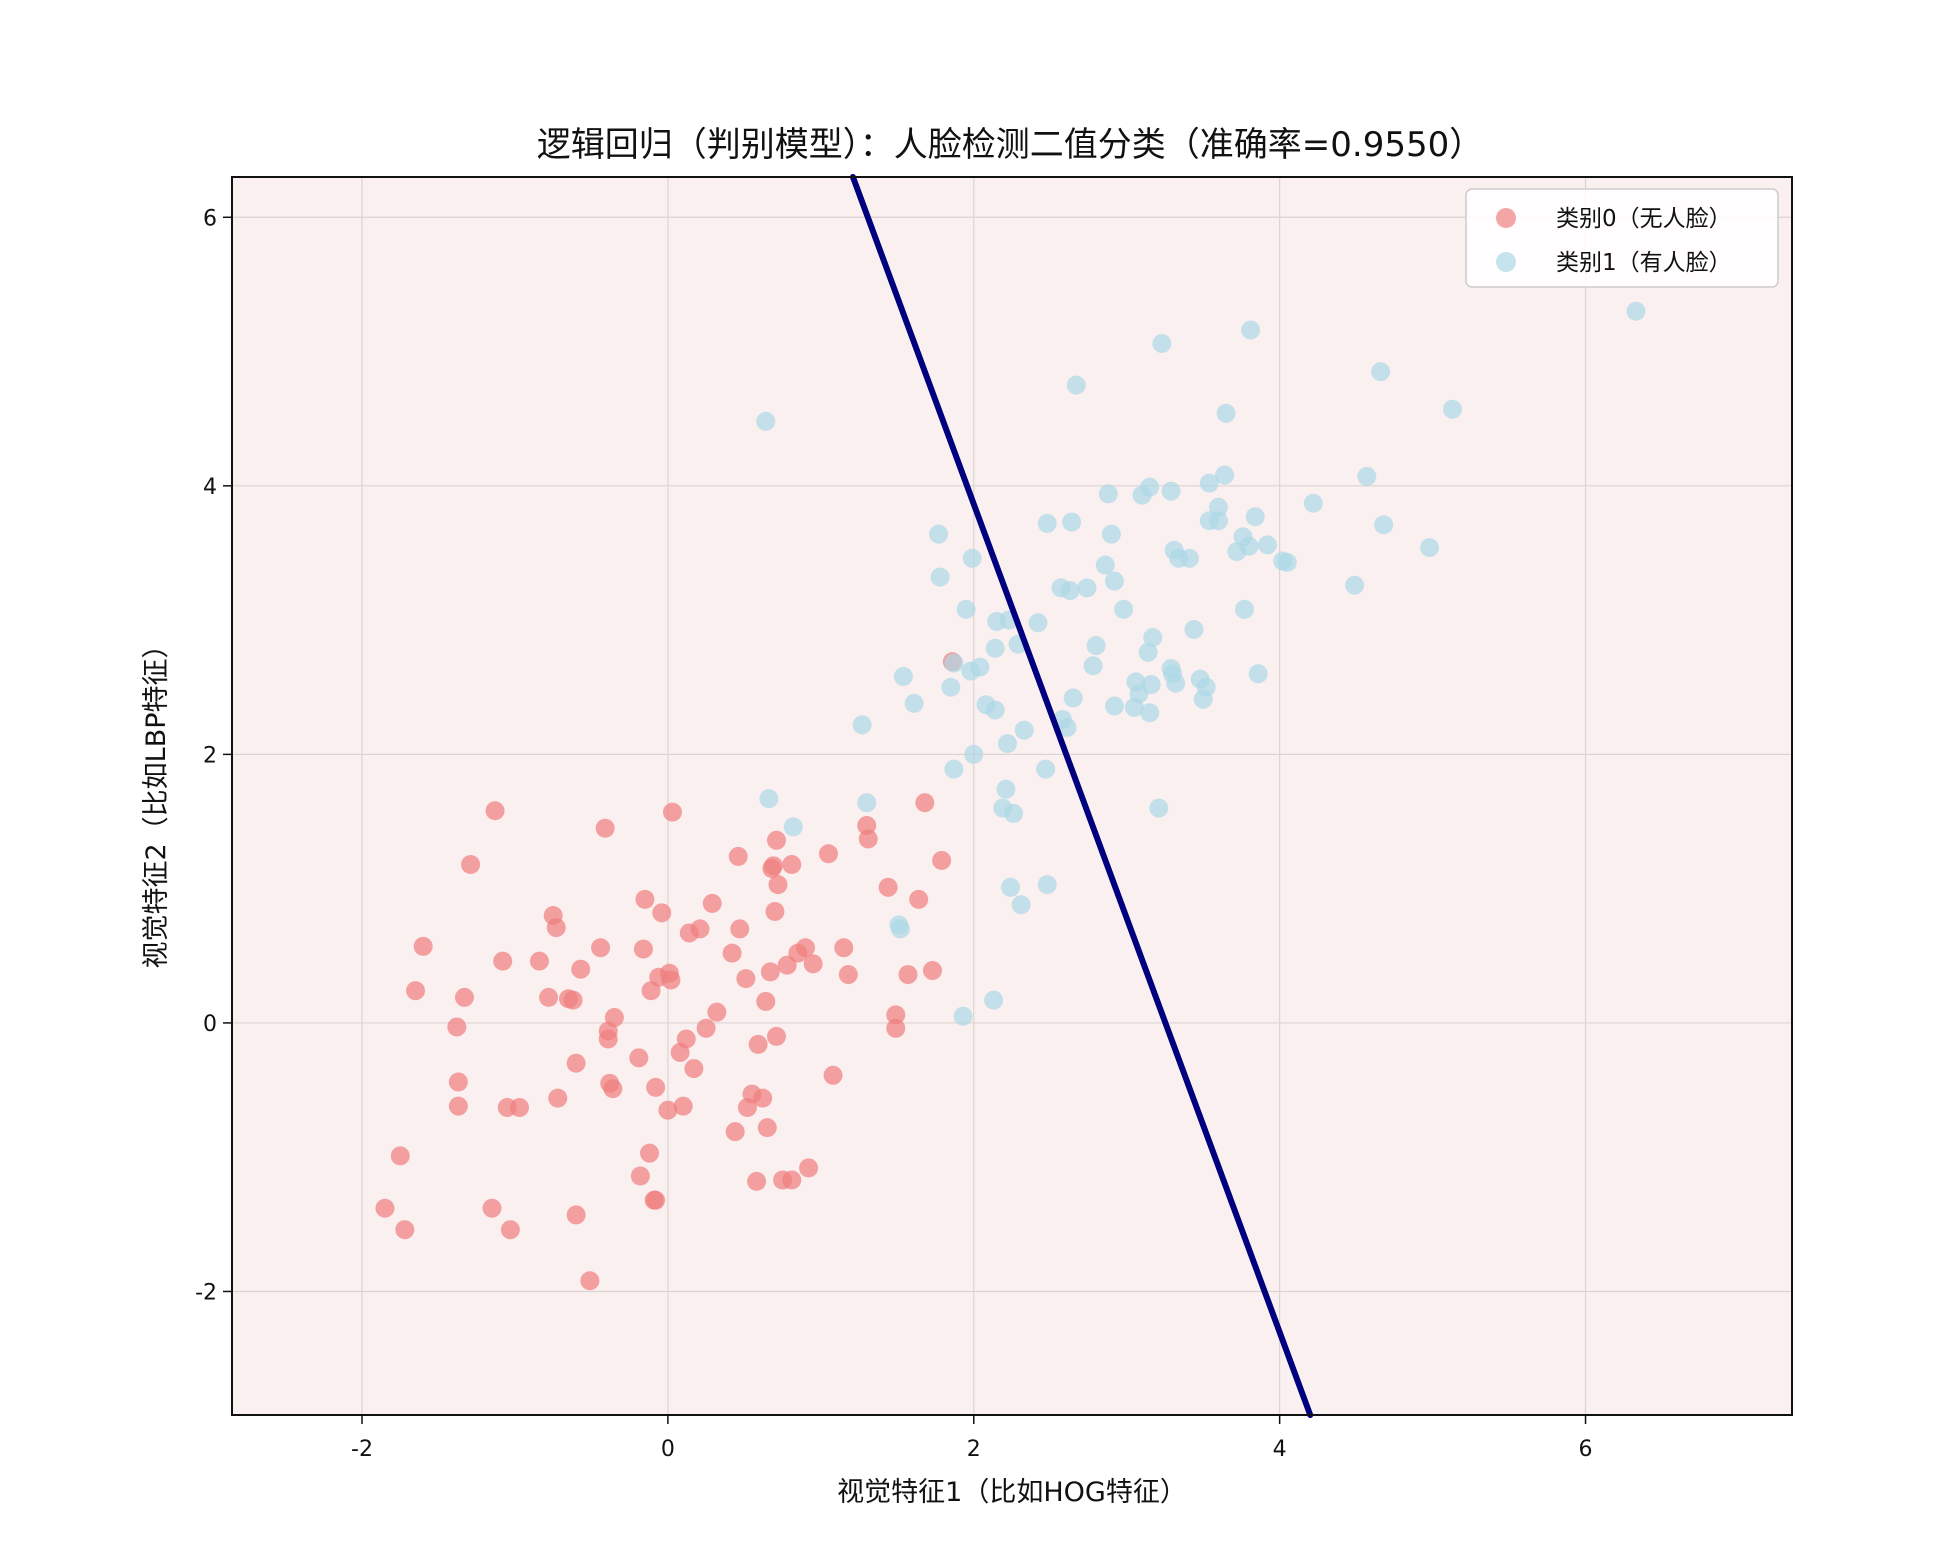 The image size is (1948, 1548). I want to click on x-axis-ticks: -2 0 2 4 6, so click(972, 1438).